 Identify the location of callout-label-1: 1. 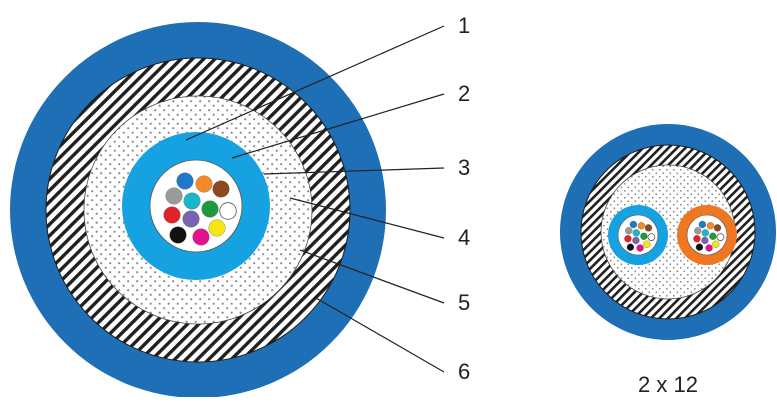
(464, 25).